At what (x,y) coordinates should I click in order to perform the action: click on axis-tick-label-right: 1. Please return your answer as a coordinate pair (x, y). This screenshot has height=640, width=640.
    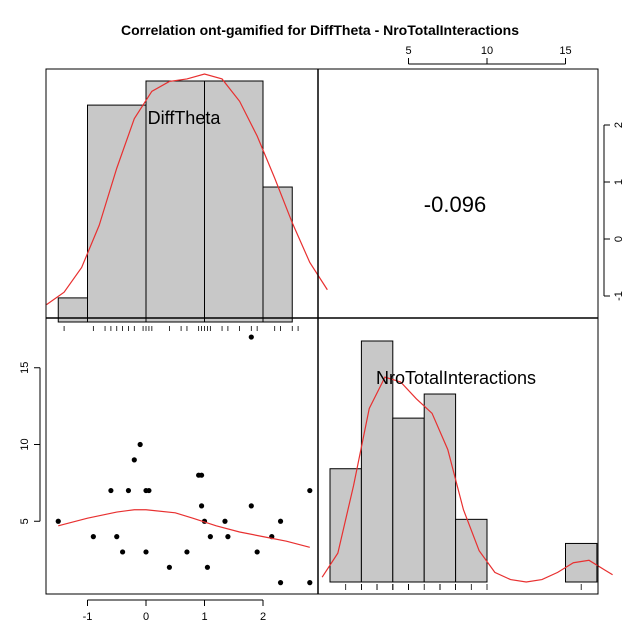
    Looking at the image, I should click on (619, 182).